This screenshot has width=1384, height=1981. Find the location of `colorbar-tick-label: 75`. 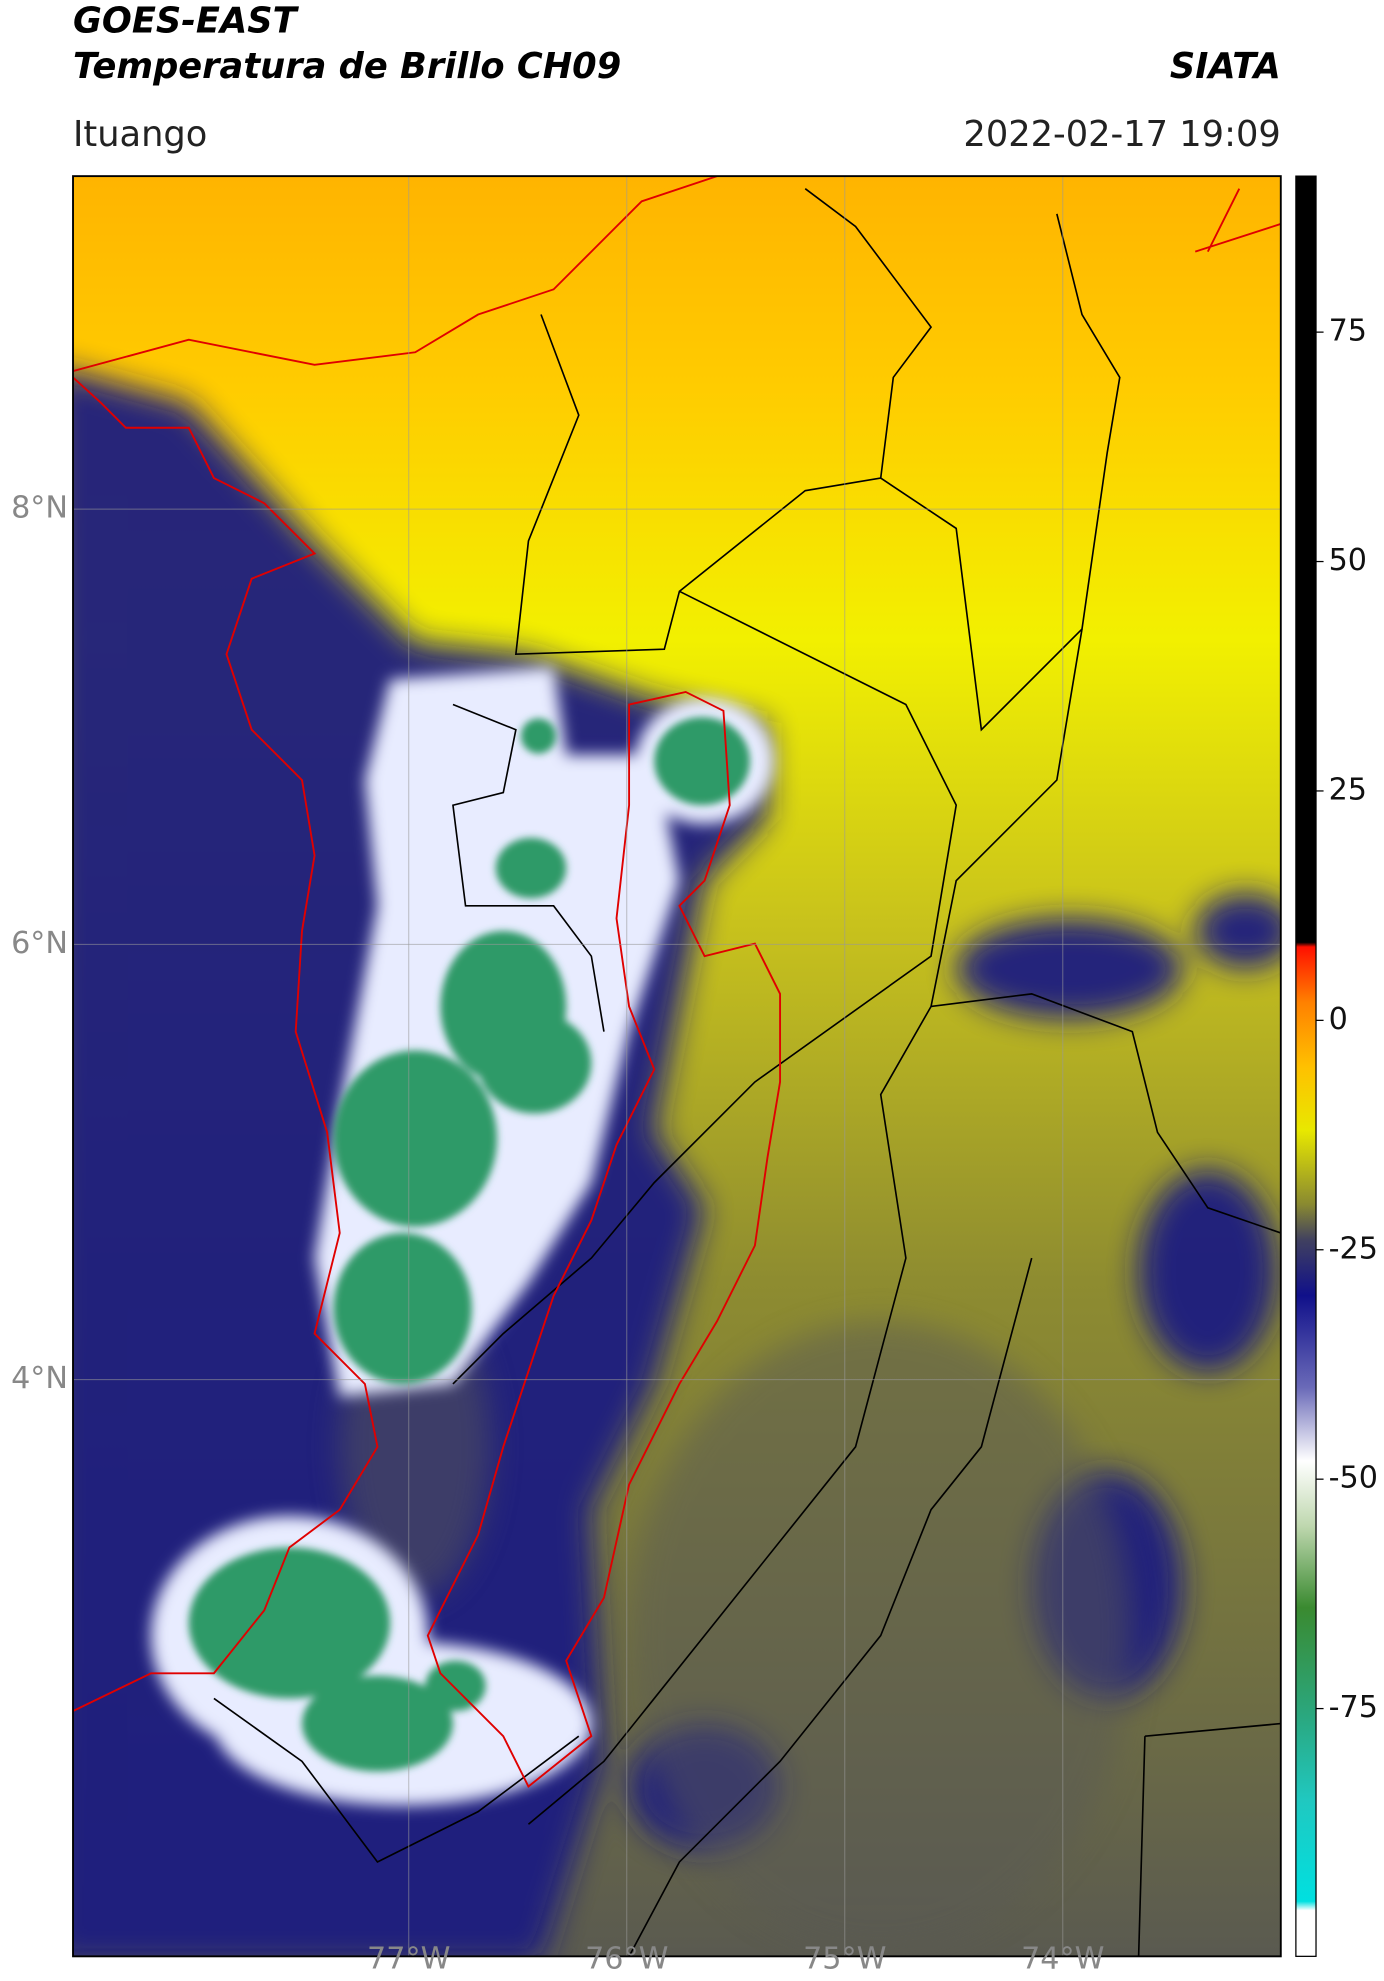

colorbar-tick-label: 75 is located at coordinates (1348, 331).